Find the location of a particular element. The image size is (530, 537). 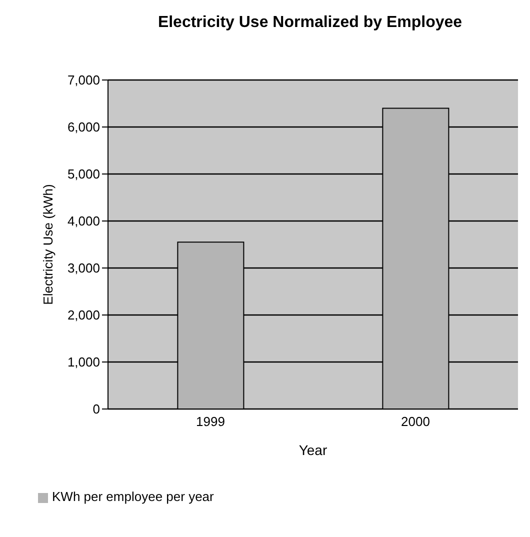

y-tick-label: 1,000 is located at coordinates (83, 362).